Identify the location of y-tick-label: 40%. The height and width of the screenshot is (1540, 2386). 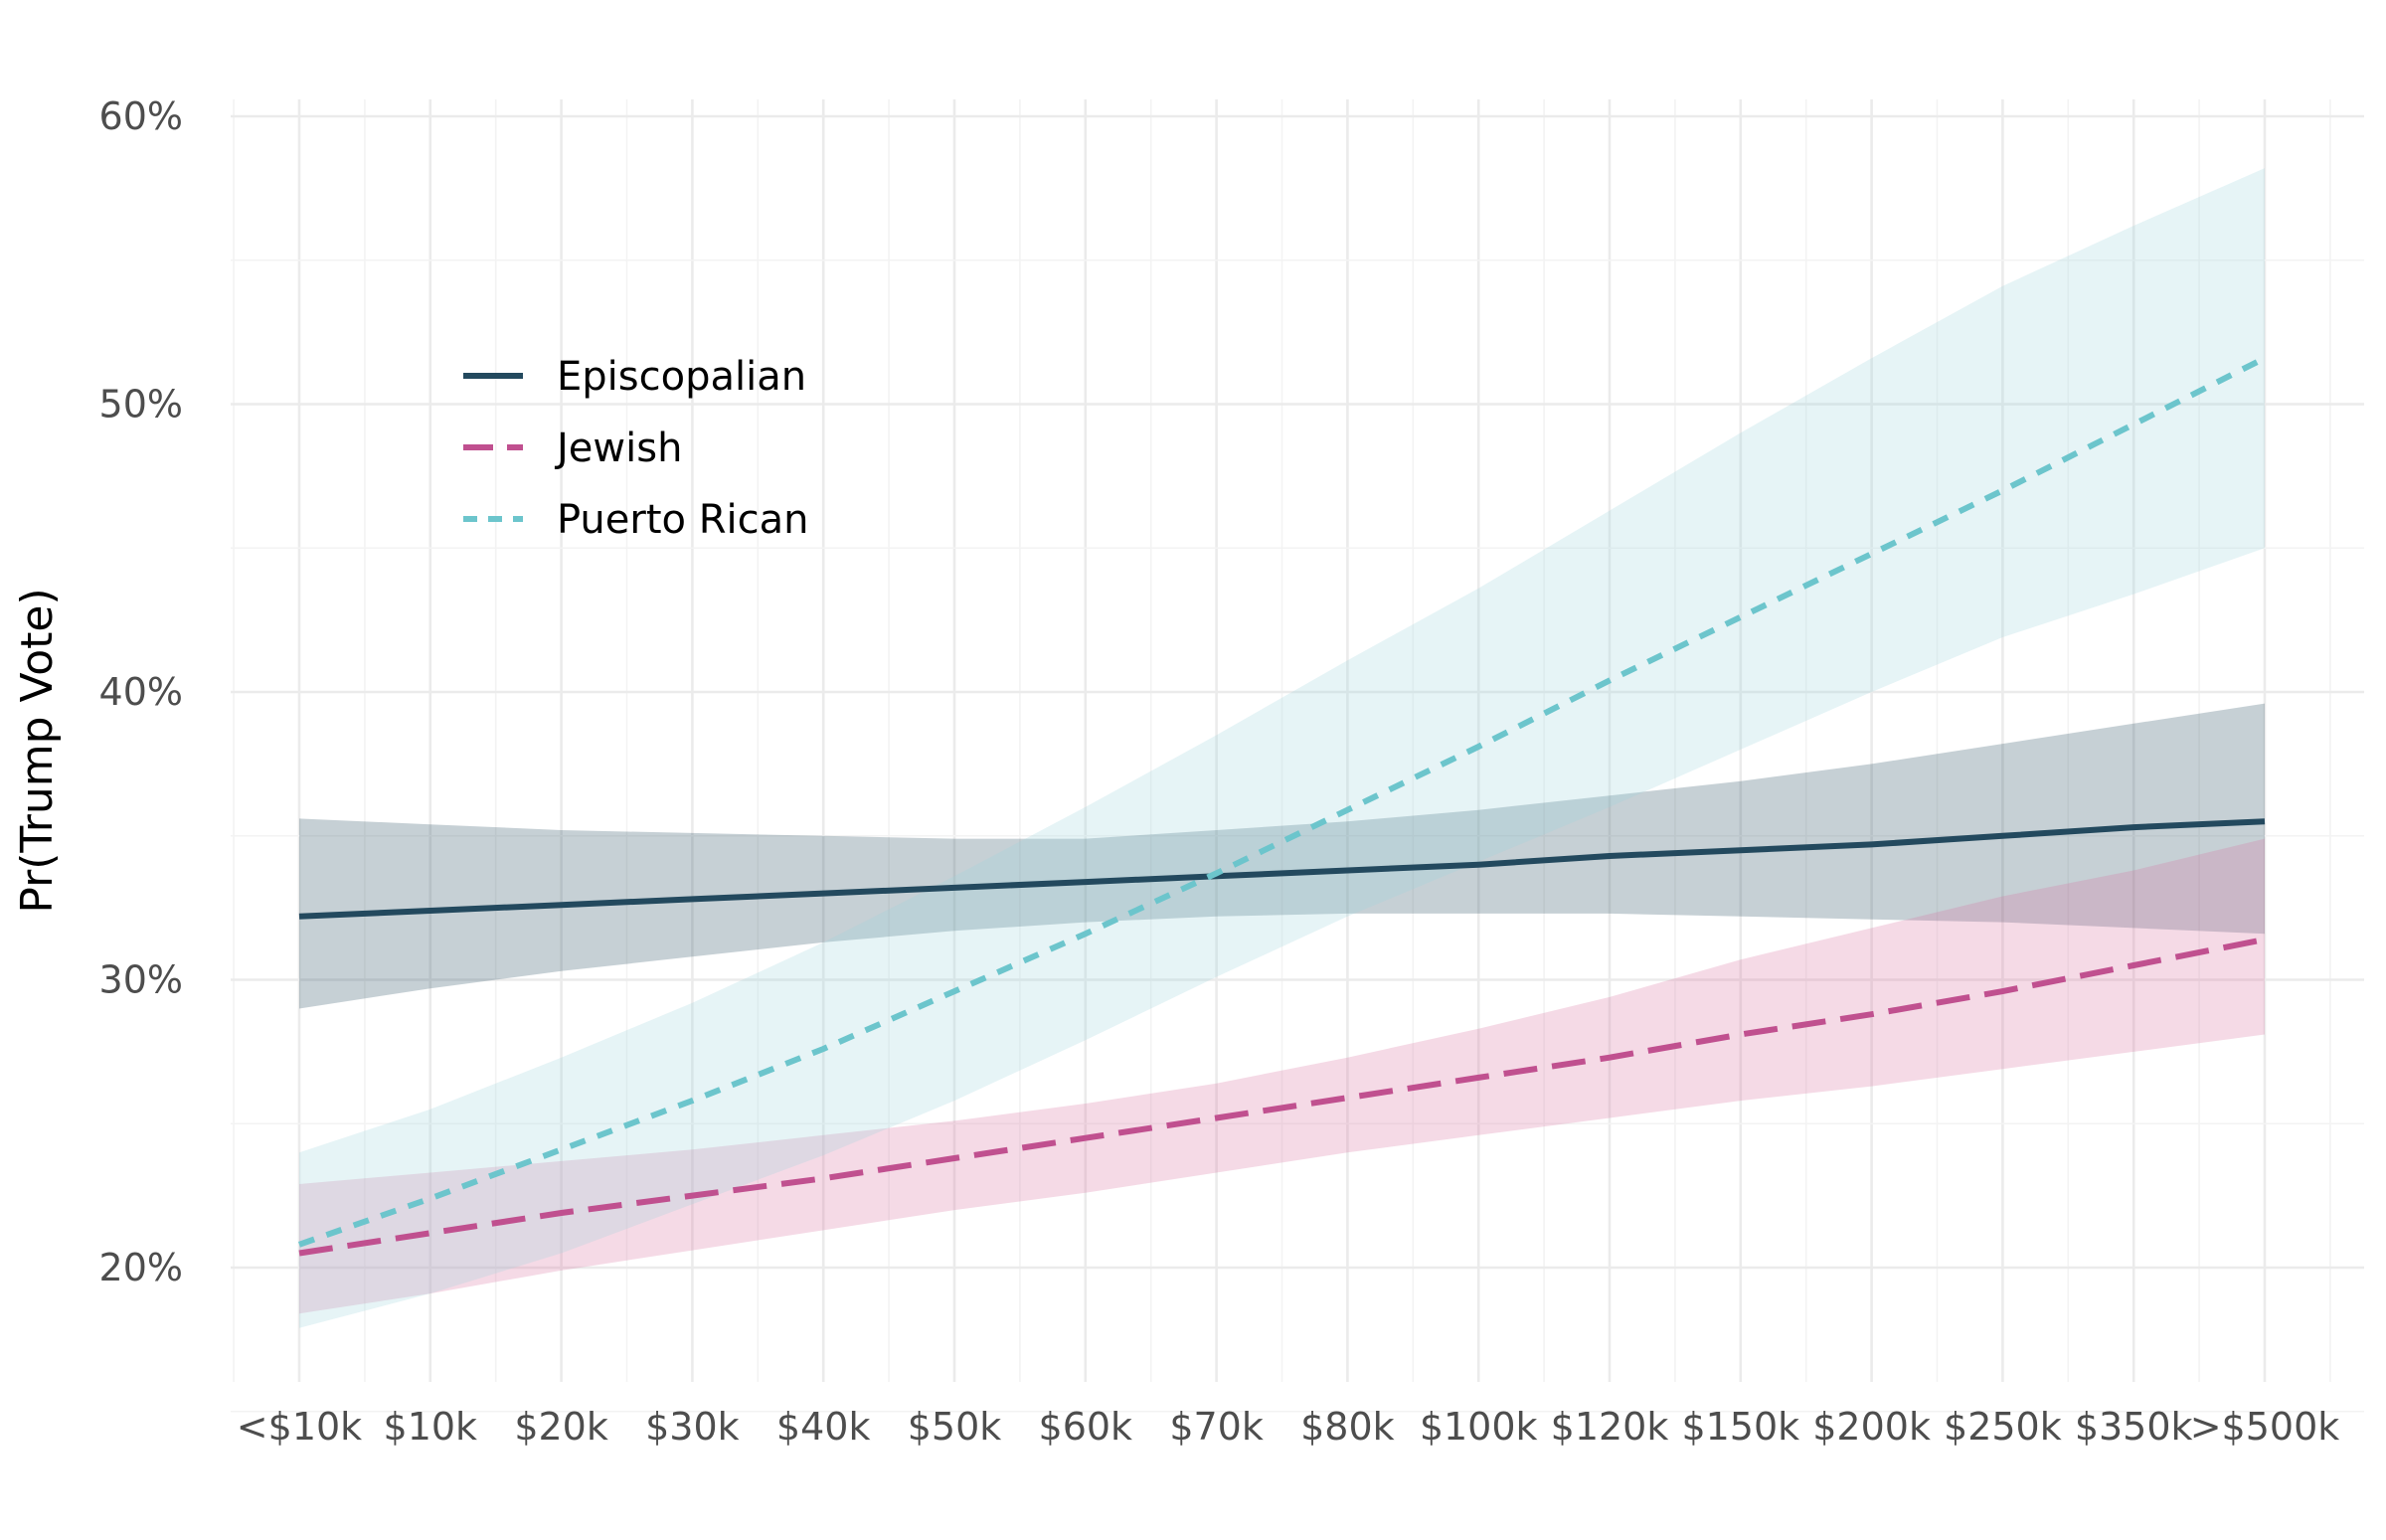
(141, 692).